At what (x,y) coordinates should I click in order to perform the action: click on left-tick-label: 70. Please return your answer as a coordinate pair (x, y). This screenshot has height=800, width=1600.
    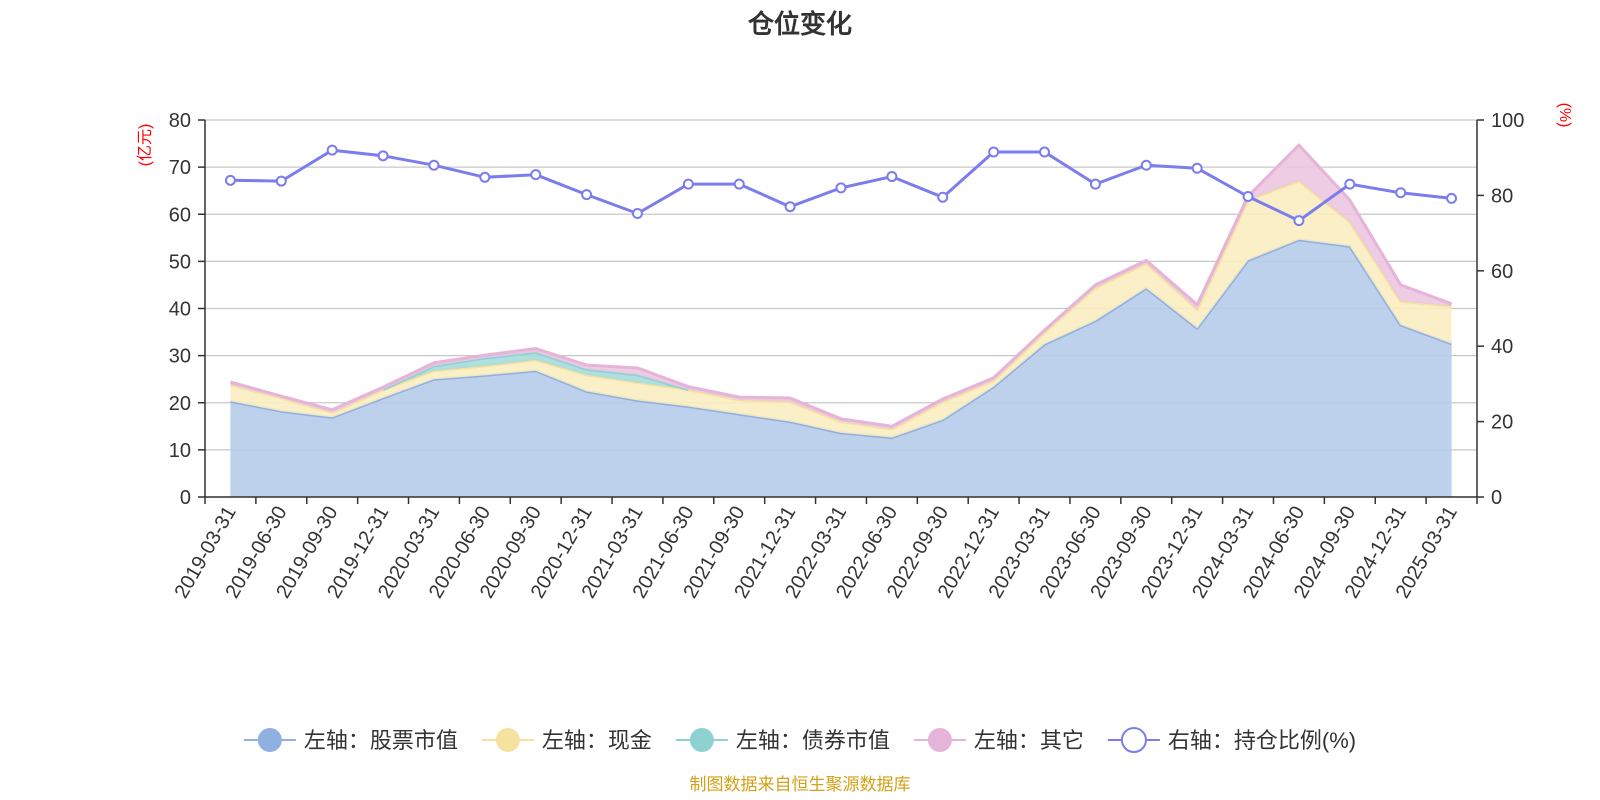
    Looking at the image, I should click on (180, 168).